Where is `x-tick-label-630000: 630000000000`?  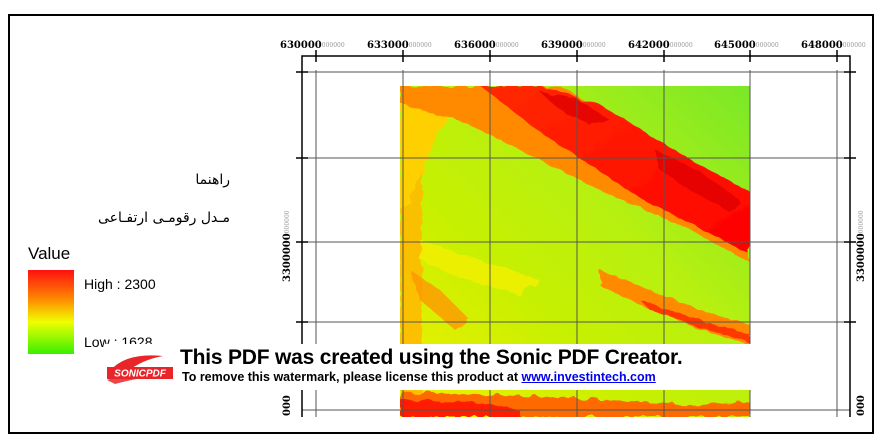
x-tick-label-630000: 630000000000 is located at coordinates (312, 45).